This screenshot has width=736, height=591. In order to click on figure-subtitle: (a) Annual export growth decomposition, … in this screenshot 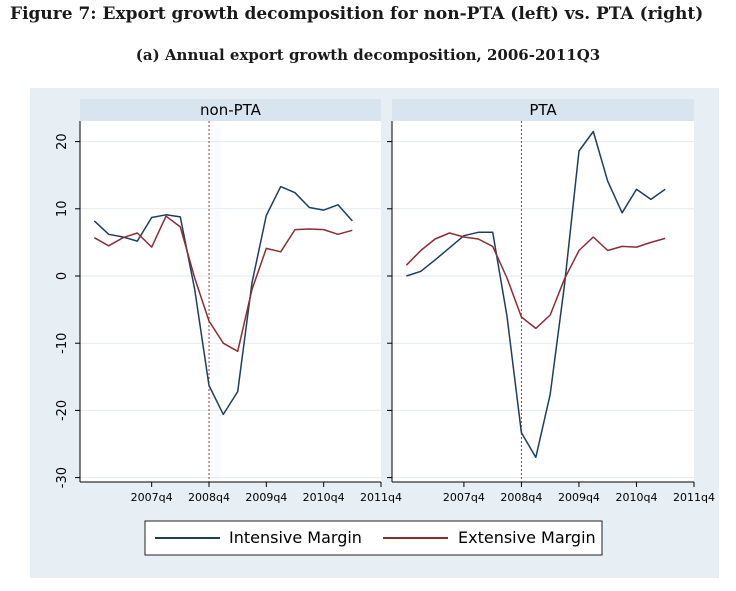, I will do `click(368, 55)`.